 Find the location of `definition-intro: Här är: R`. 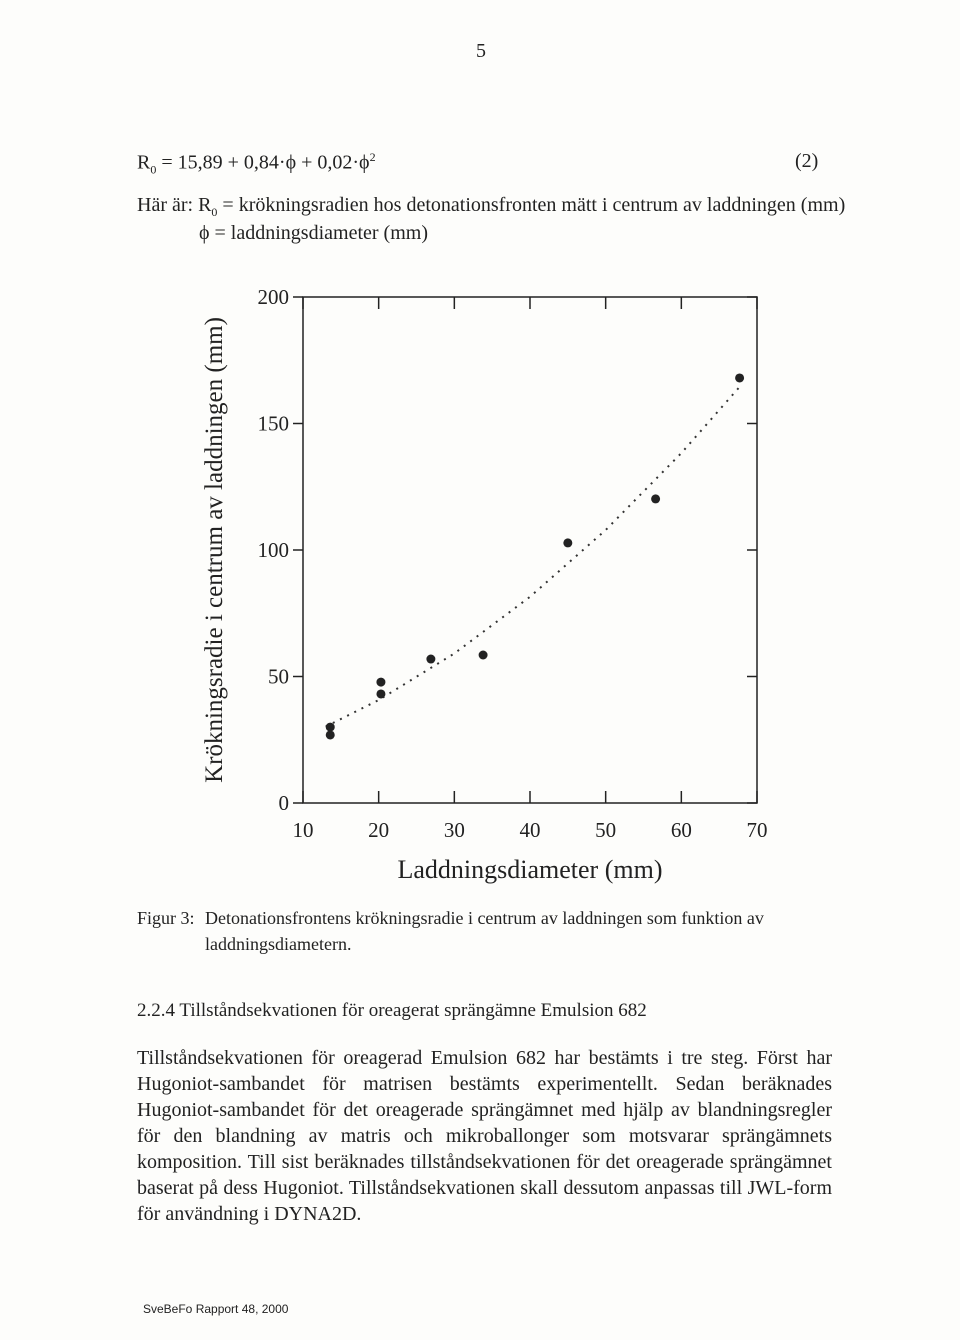

definition-intro: Här är: R is located at coordinates (174, 205).